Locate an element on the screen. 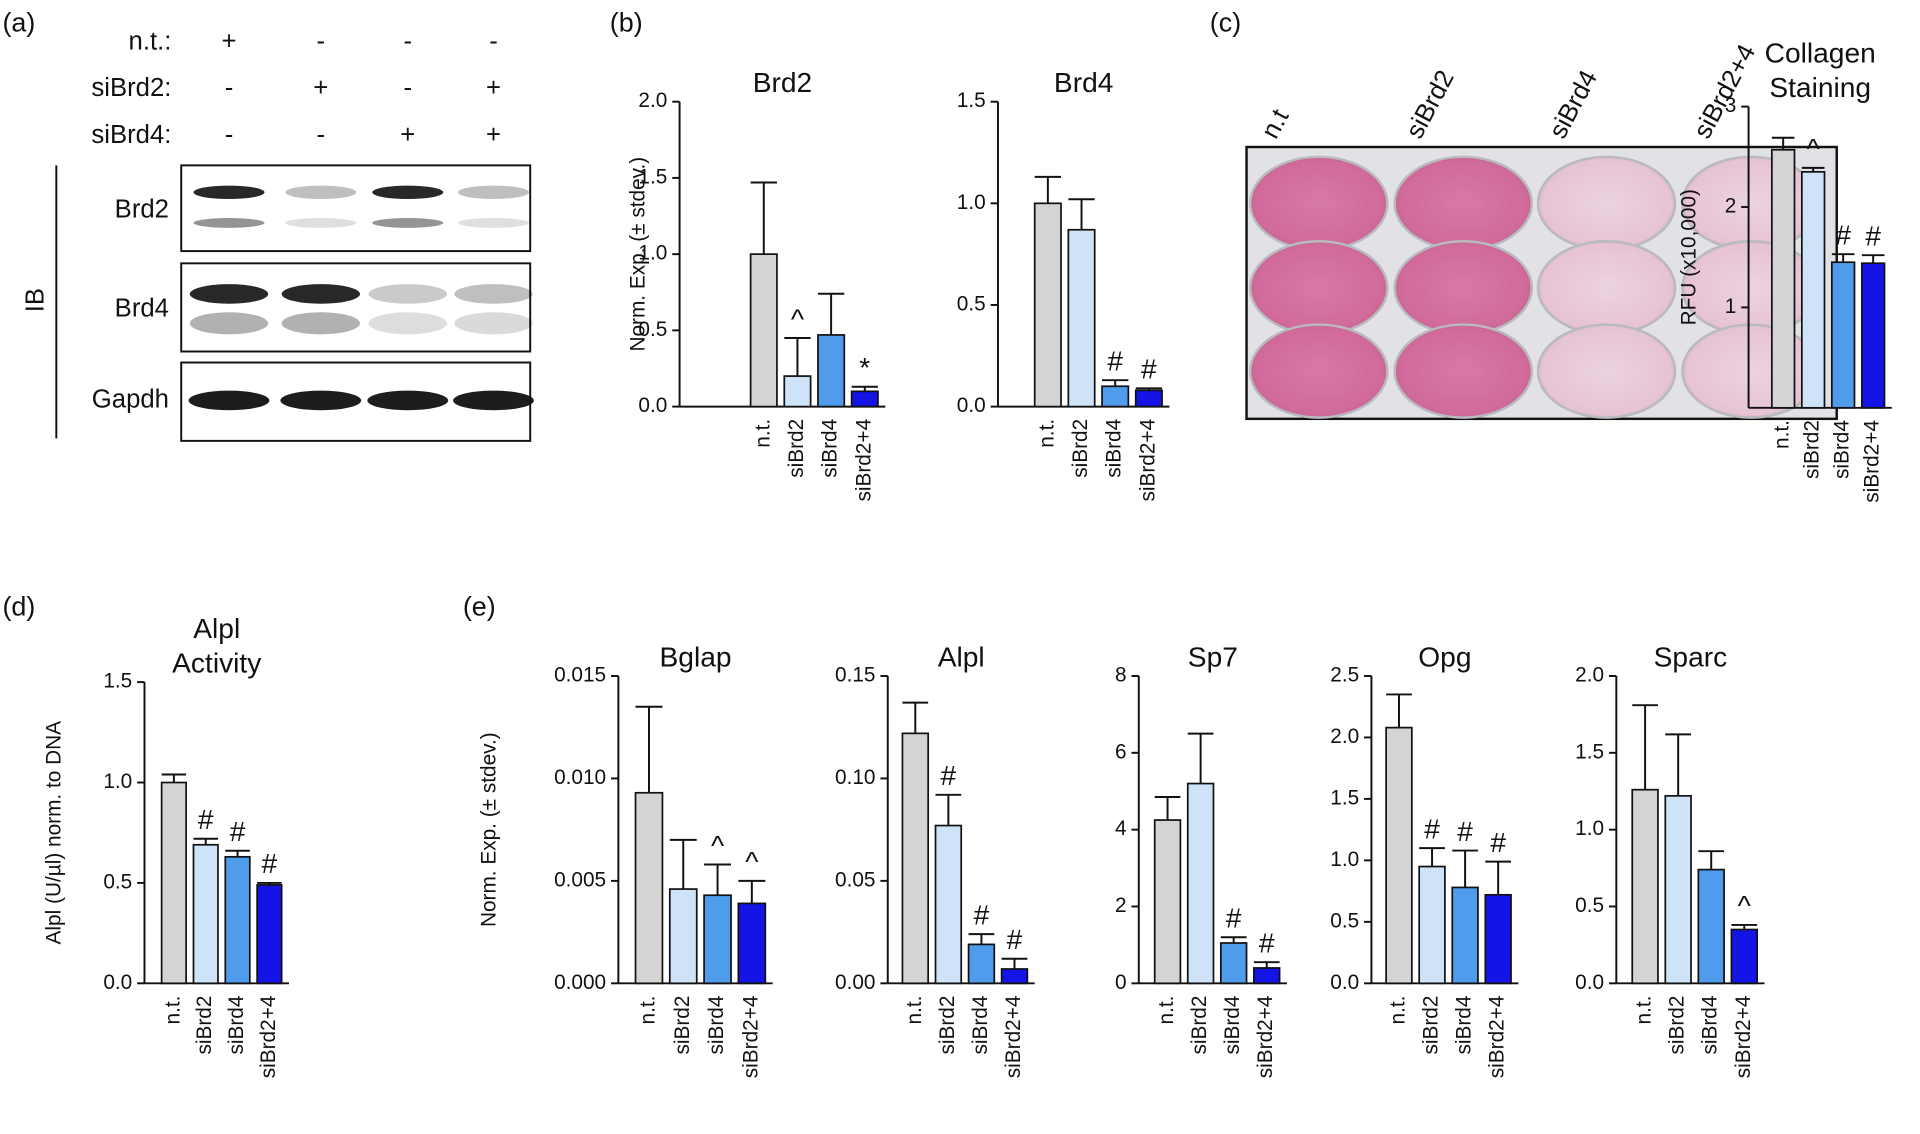  y-tick-label: 0.00 is located at coordinates (855, 982).